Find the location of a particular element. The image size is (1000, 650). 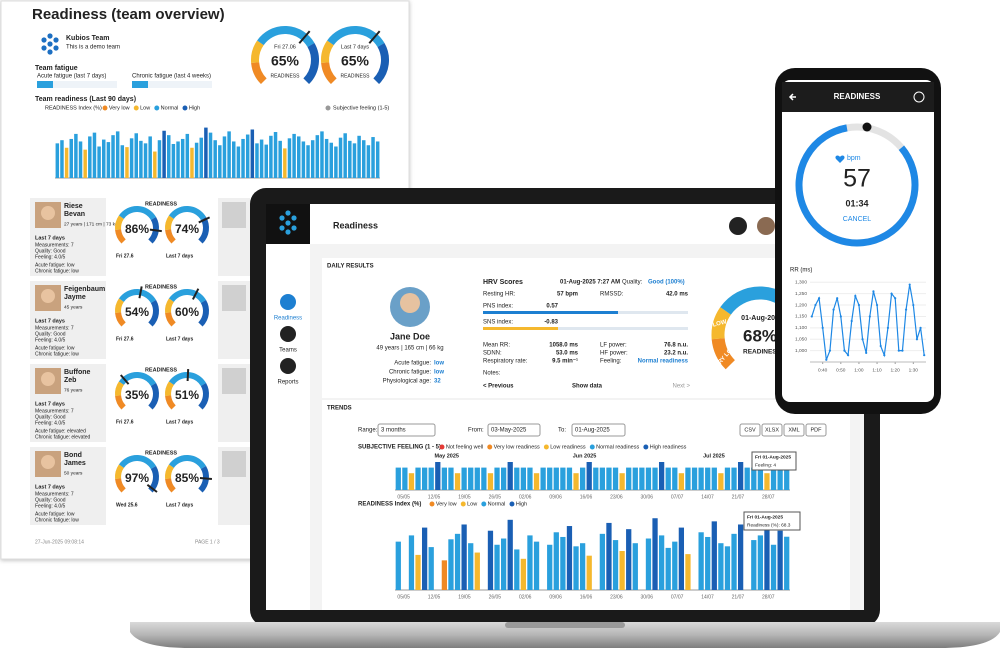

fatigue-value: 32 is located at coordinates (437, 382).